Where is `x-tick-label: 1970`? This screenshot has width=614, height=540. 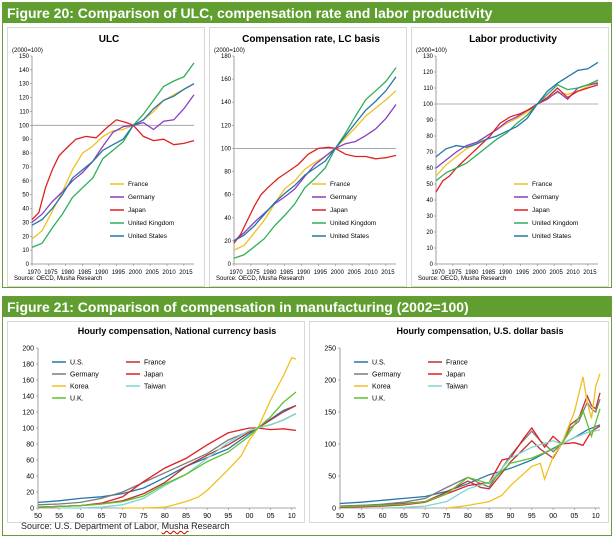 x-tick-label: 1970 is located at coordinates (236, 273).